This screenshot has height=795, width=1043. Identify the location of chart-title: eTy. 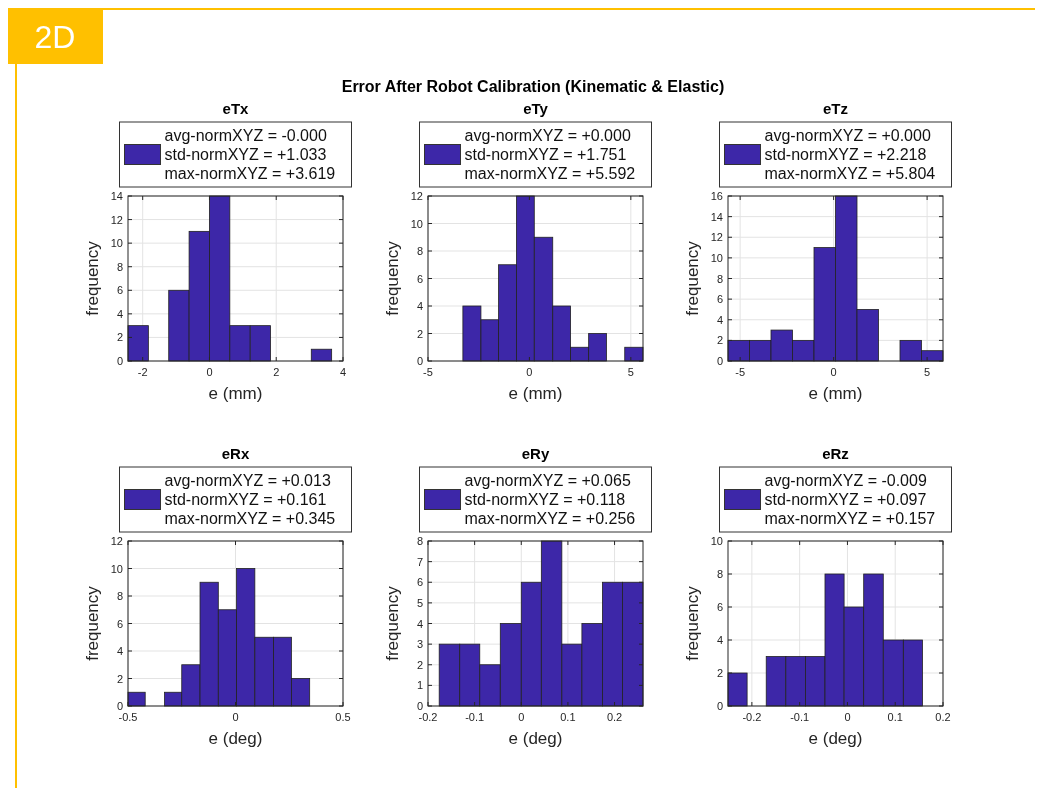
(536, 108).